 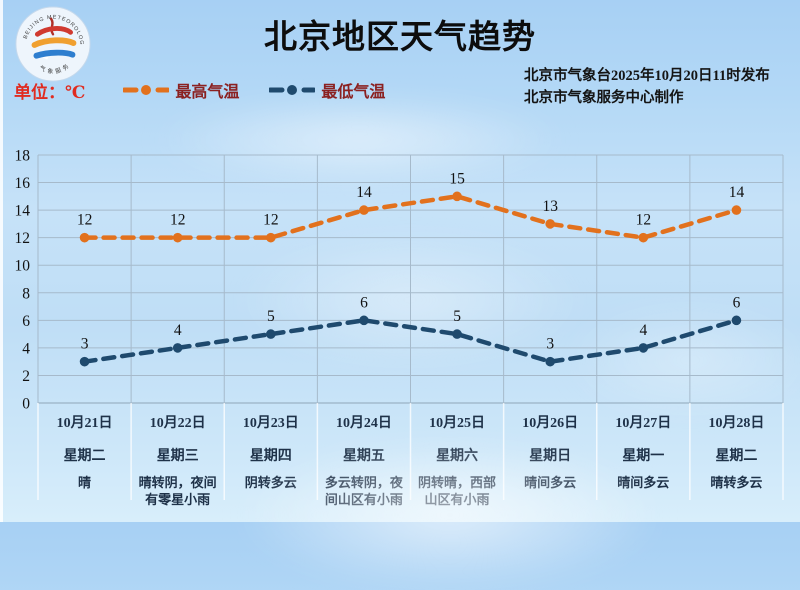 I want to click on day-column-1: 10月22日 星期三晴转阴，夜间有零星小雨, so click(x=177, y=460).